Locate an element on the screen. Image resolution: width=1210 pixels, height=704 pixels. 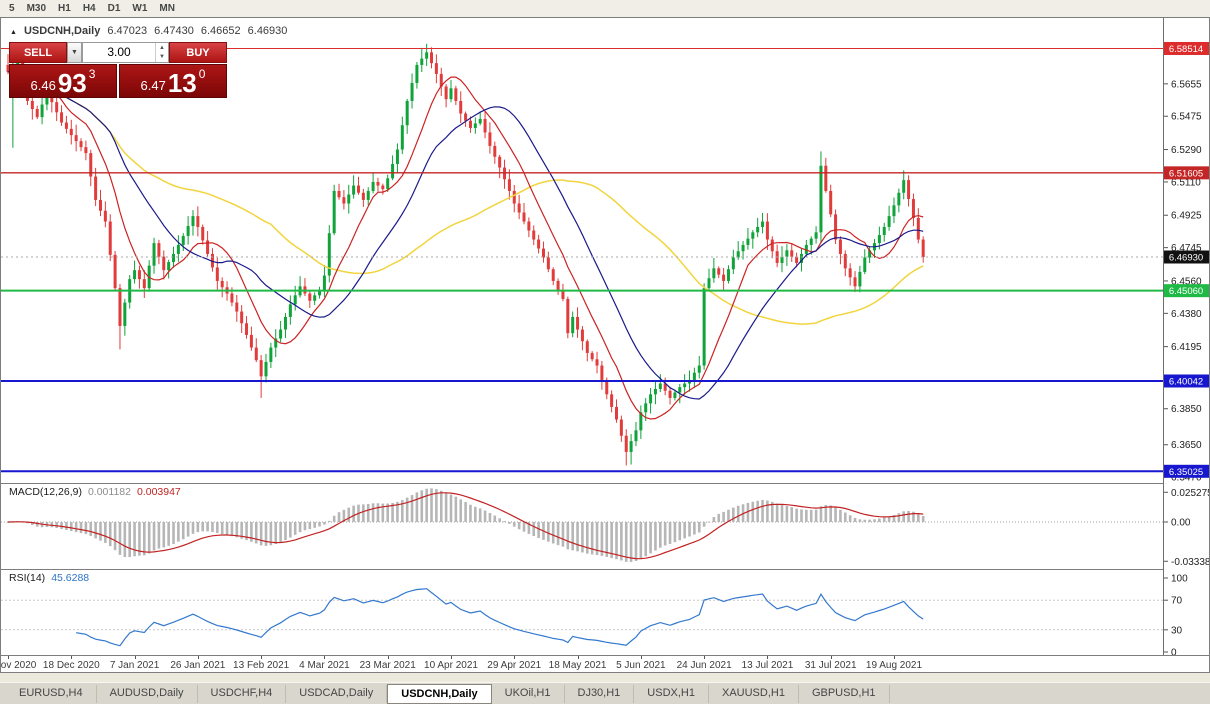
svg-text: 6.5475 is located at coordinates (1186, 117).